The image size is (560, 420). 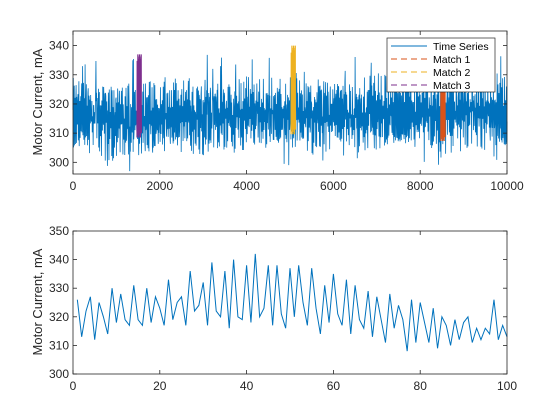 What do you see at coordinates (247, 386) in the screenshot?
I see `x-tick-label: 40` at bounding box center [247, 386].